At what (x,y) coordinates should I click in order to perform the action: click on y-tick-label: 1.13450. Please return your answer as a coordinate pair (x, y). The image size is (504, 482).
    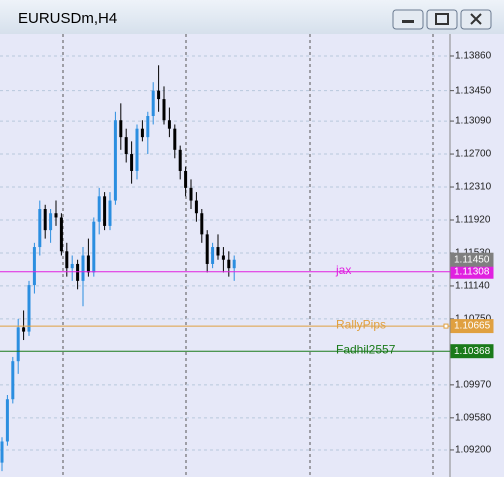
    Looking at the image, I should click on (473, 90).